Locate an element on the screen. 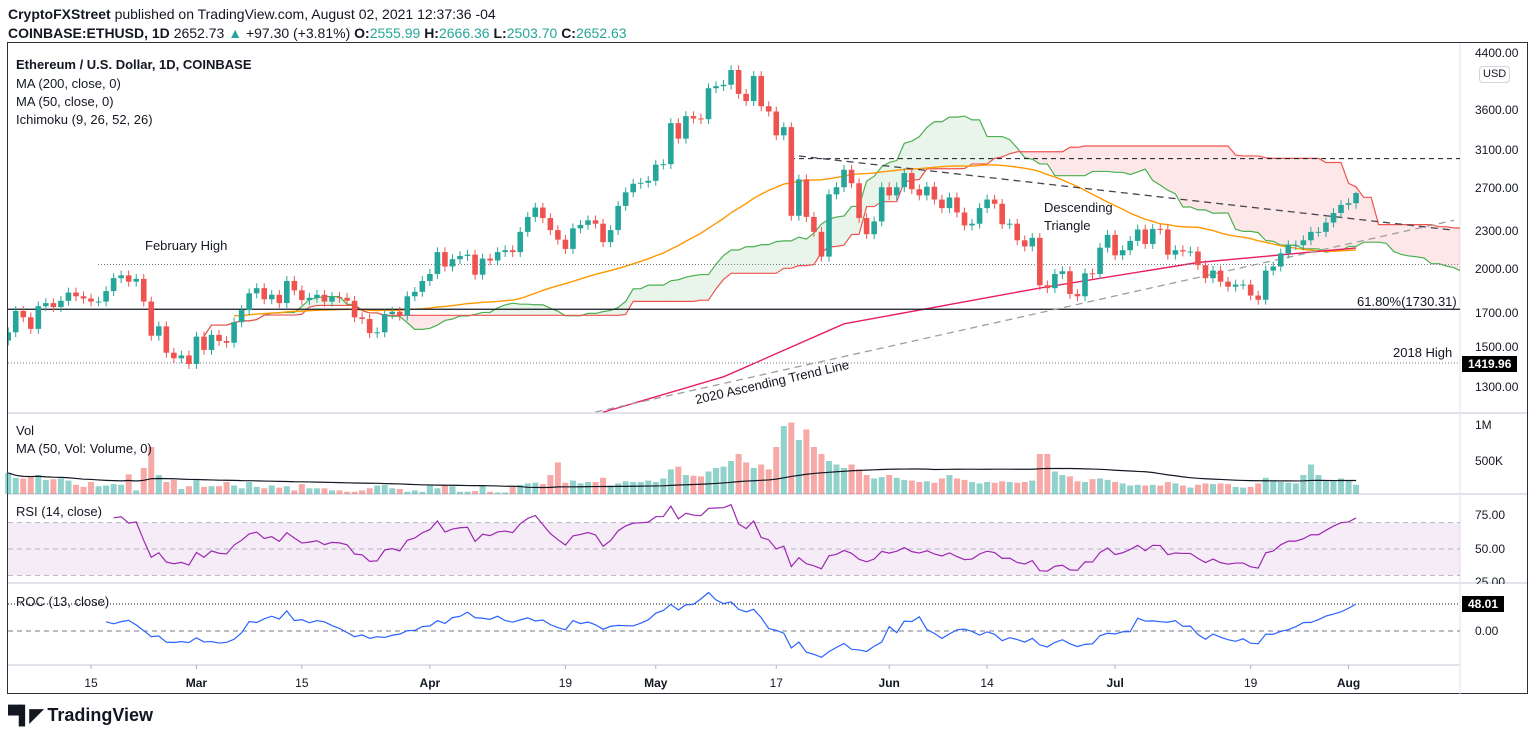 The width and height of the screenshot is (1536, 735). x-axis-label: Jul is located at coordinates (1115, 683).